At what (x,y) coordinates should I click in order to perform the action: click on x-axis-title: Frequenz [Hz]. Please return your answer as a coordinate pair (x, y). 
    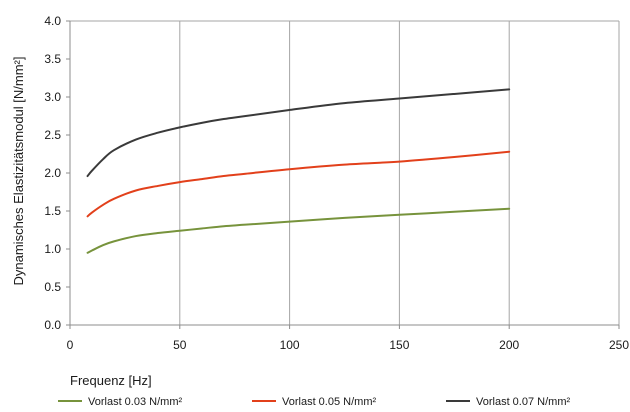
    Looking at the image, I should click on (111, 380).